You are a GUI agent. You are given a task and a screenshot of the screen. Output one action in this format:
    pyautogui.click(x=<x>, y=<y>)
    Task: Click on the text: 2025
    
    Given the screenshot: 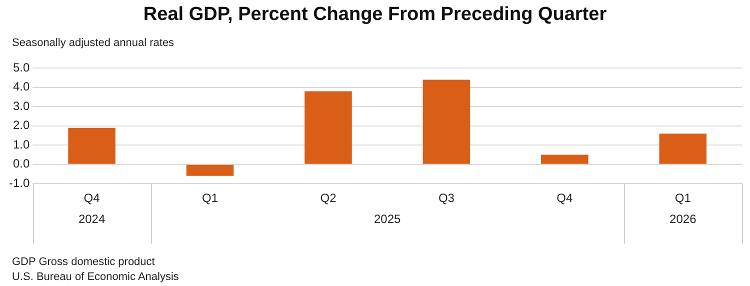 What is the action you would take?
    pyautogui.click(x=388, y=219)
    